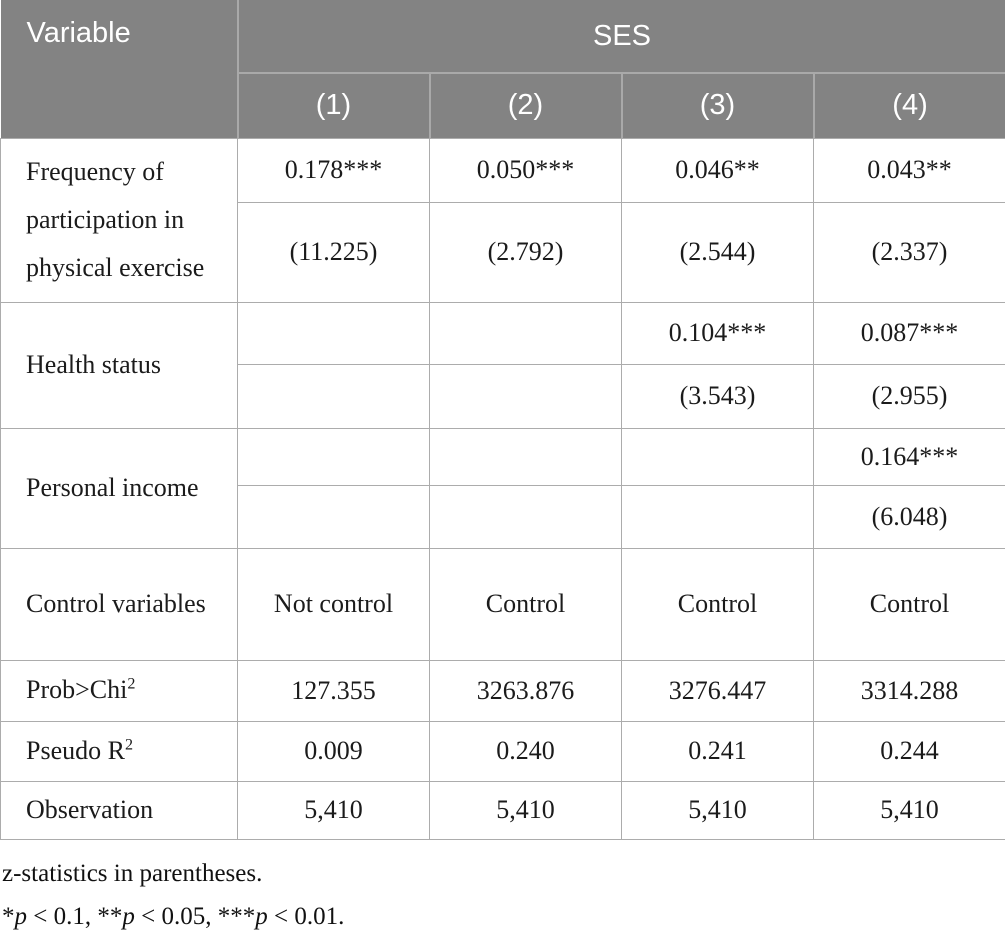 The height and width of the screenshot is (938, 1005). What do you see at coordinates (718, 690) in the screenshot?
I see `summary-value-cell: 3276.447` at bounding box center [718, 690].